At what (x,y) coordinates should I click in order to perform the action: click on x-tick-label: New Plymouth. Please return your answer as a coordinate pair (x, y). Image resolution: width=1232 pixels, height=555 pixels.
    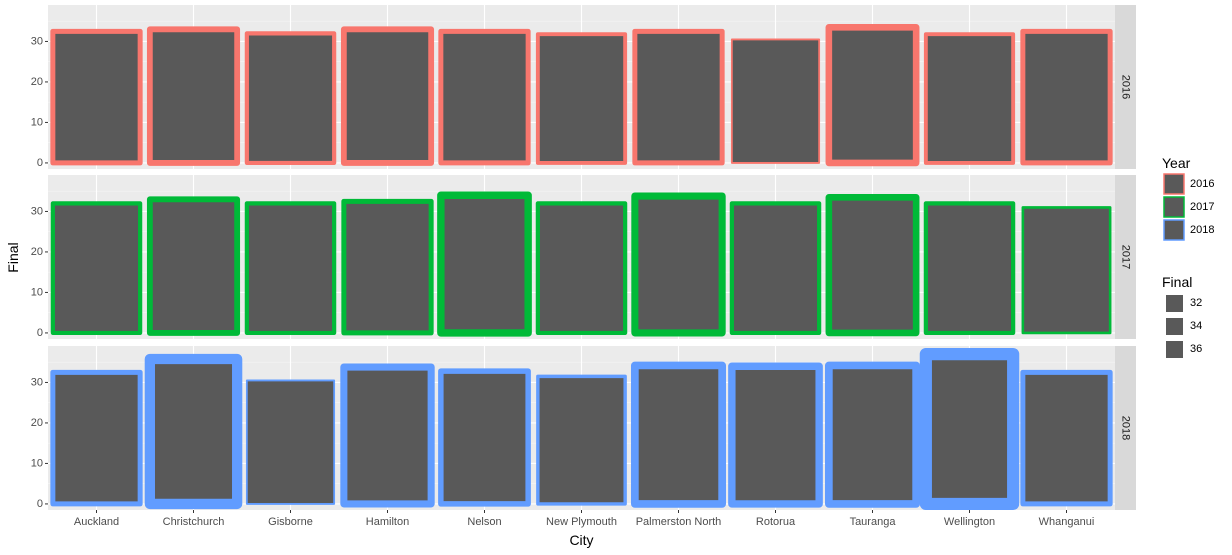
    Looking at the image, I should click on (581, 522).